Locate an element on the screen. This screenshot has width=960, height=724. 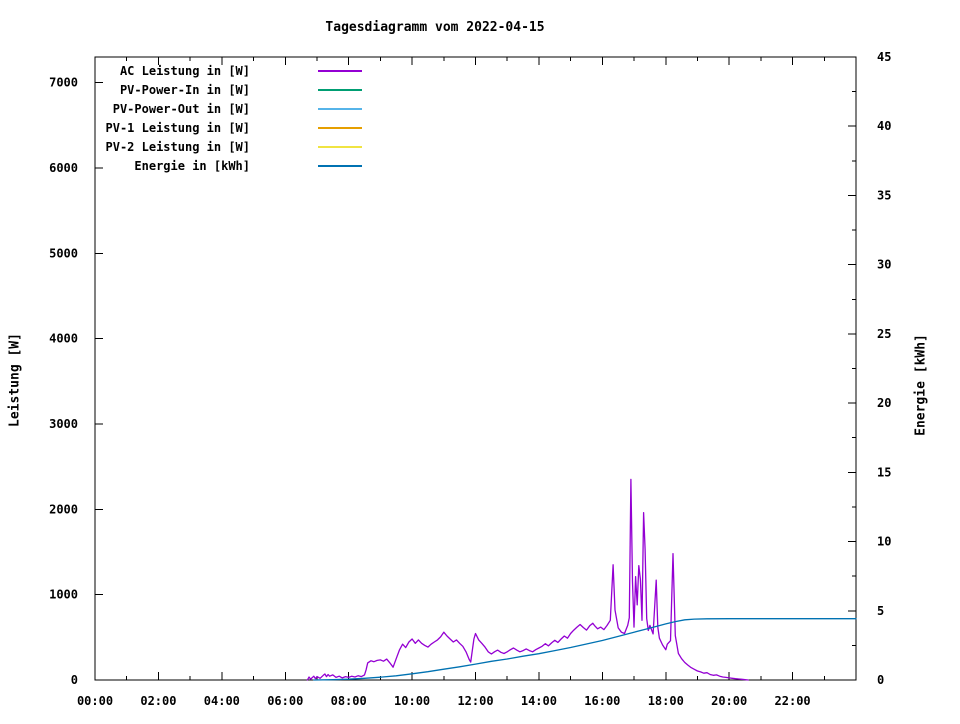
series-line-energie-in-kwh is located at coordinates (585, 649).